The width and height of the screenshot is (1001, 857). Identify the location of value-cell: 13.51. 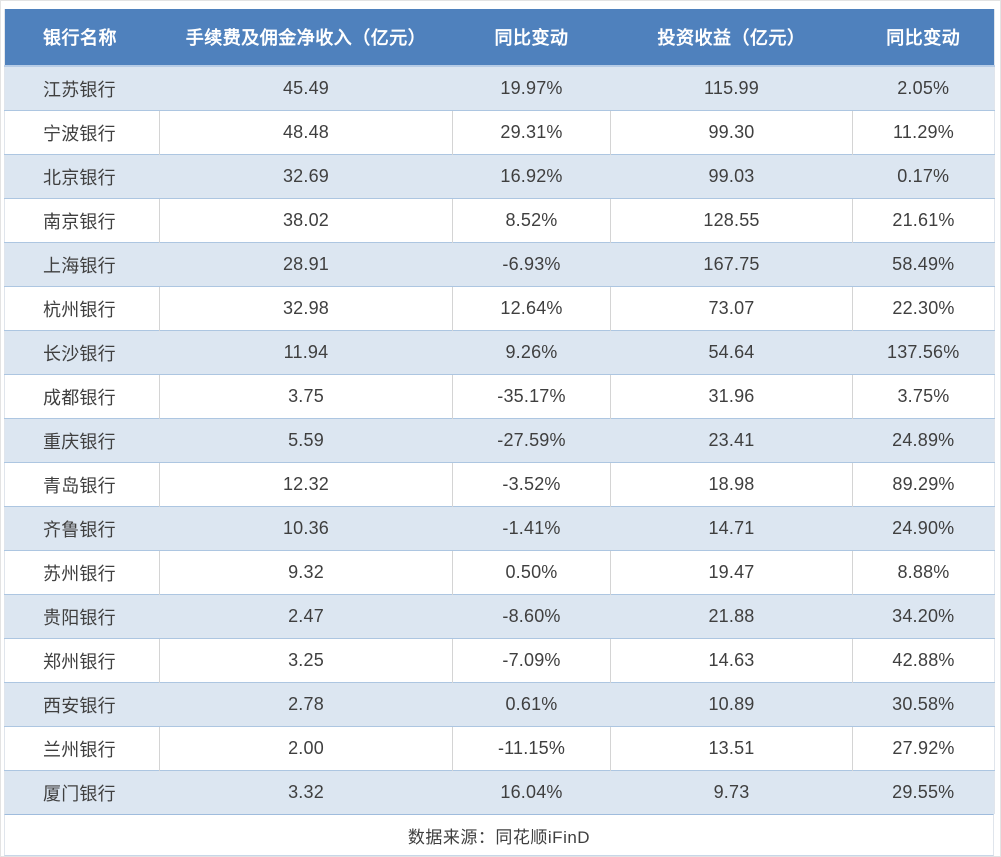
(731, 748).